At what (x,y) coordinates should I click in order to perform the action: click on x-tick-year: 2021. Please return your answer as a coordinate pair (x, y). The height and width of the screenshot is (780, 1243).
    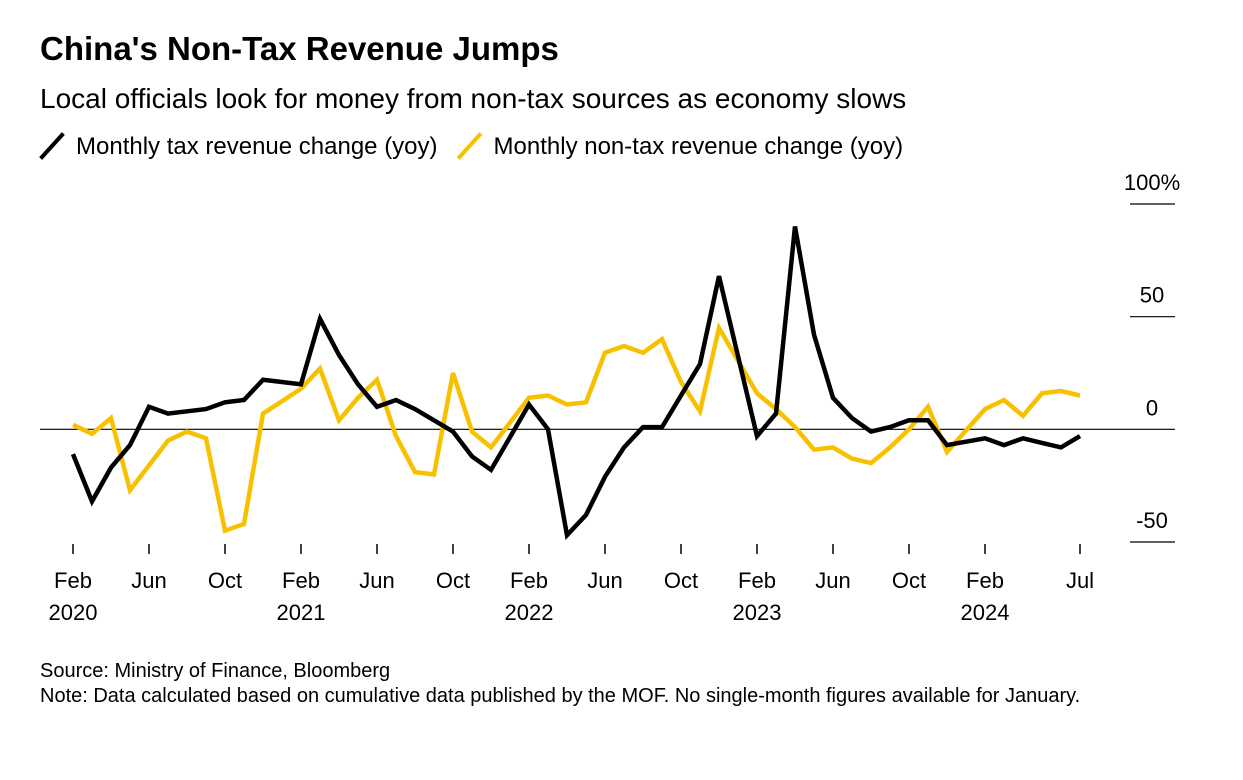
    Looking at the image, I should click on (301, 612).